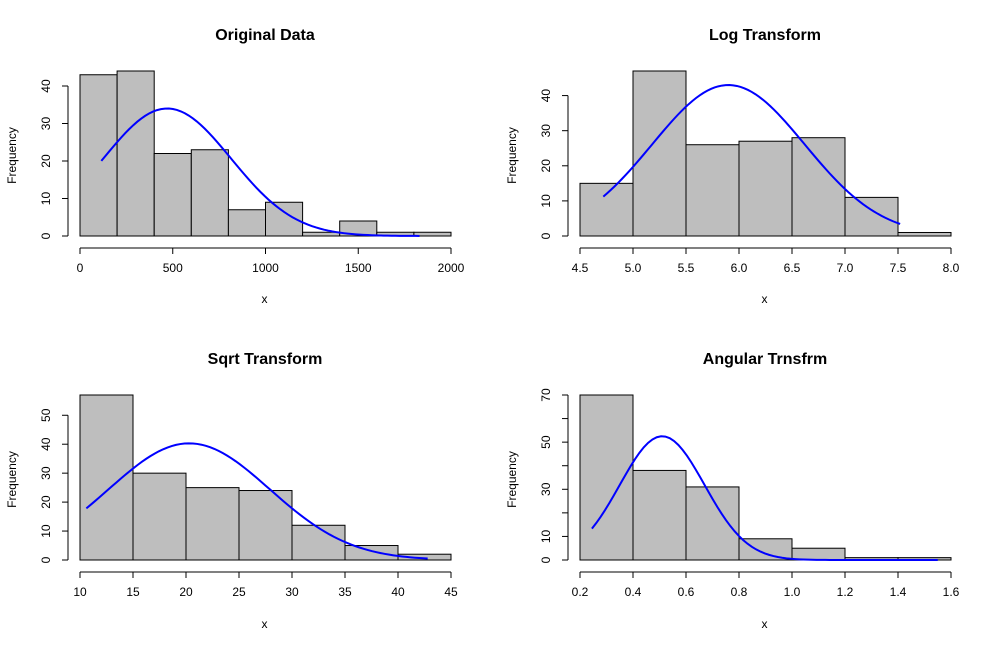 The width and height of the screenshot is (1000, 648). Describe the element at coordinates (633, 268) in the screenshot. I see `x-tick-label: 5.0` at that location.